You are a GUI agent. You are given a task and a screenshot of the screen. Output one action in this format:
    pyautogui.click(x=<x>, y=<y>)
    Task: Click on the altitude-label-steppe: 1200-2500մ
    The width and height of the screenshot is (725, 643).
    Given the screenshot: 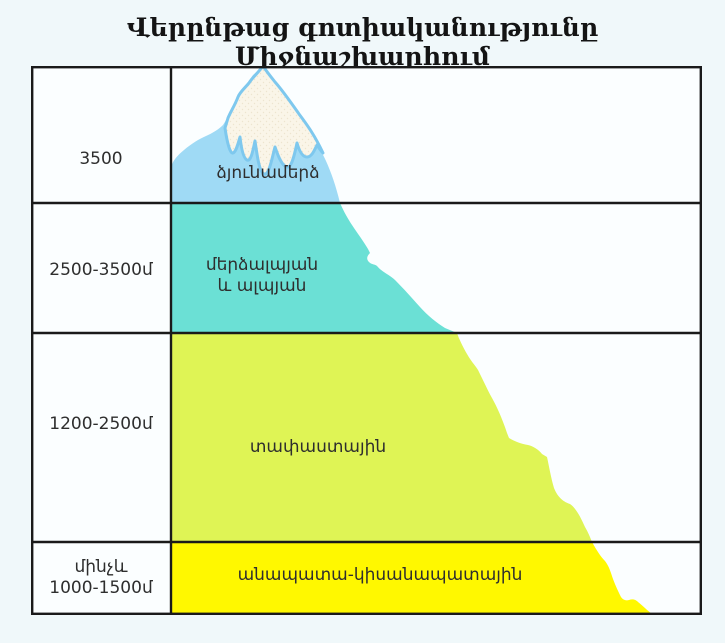 What is the action you would take?
    pyautogui.click(x=101, y=424)
    